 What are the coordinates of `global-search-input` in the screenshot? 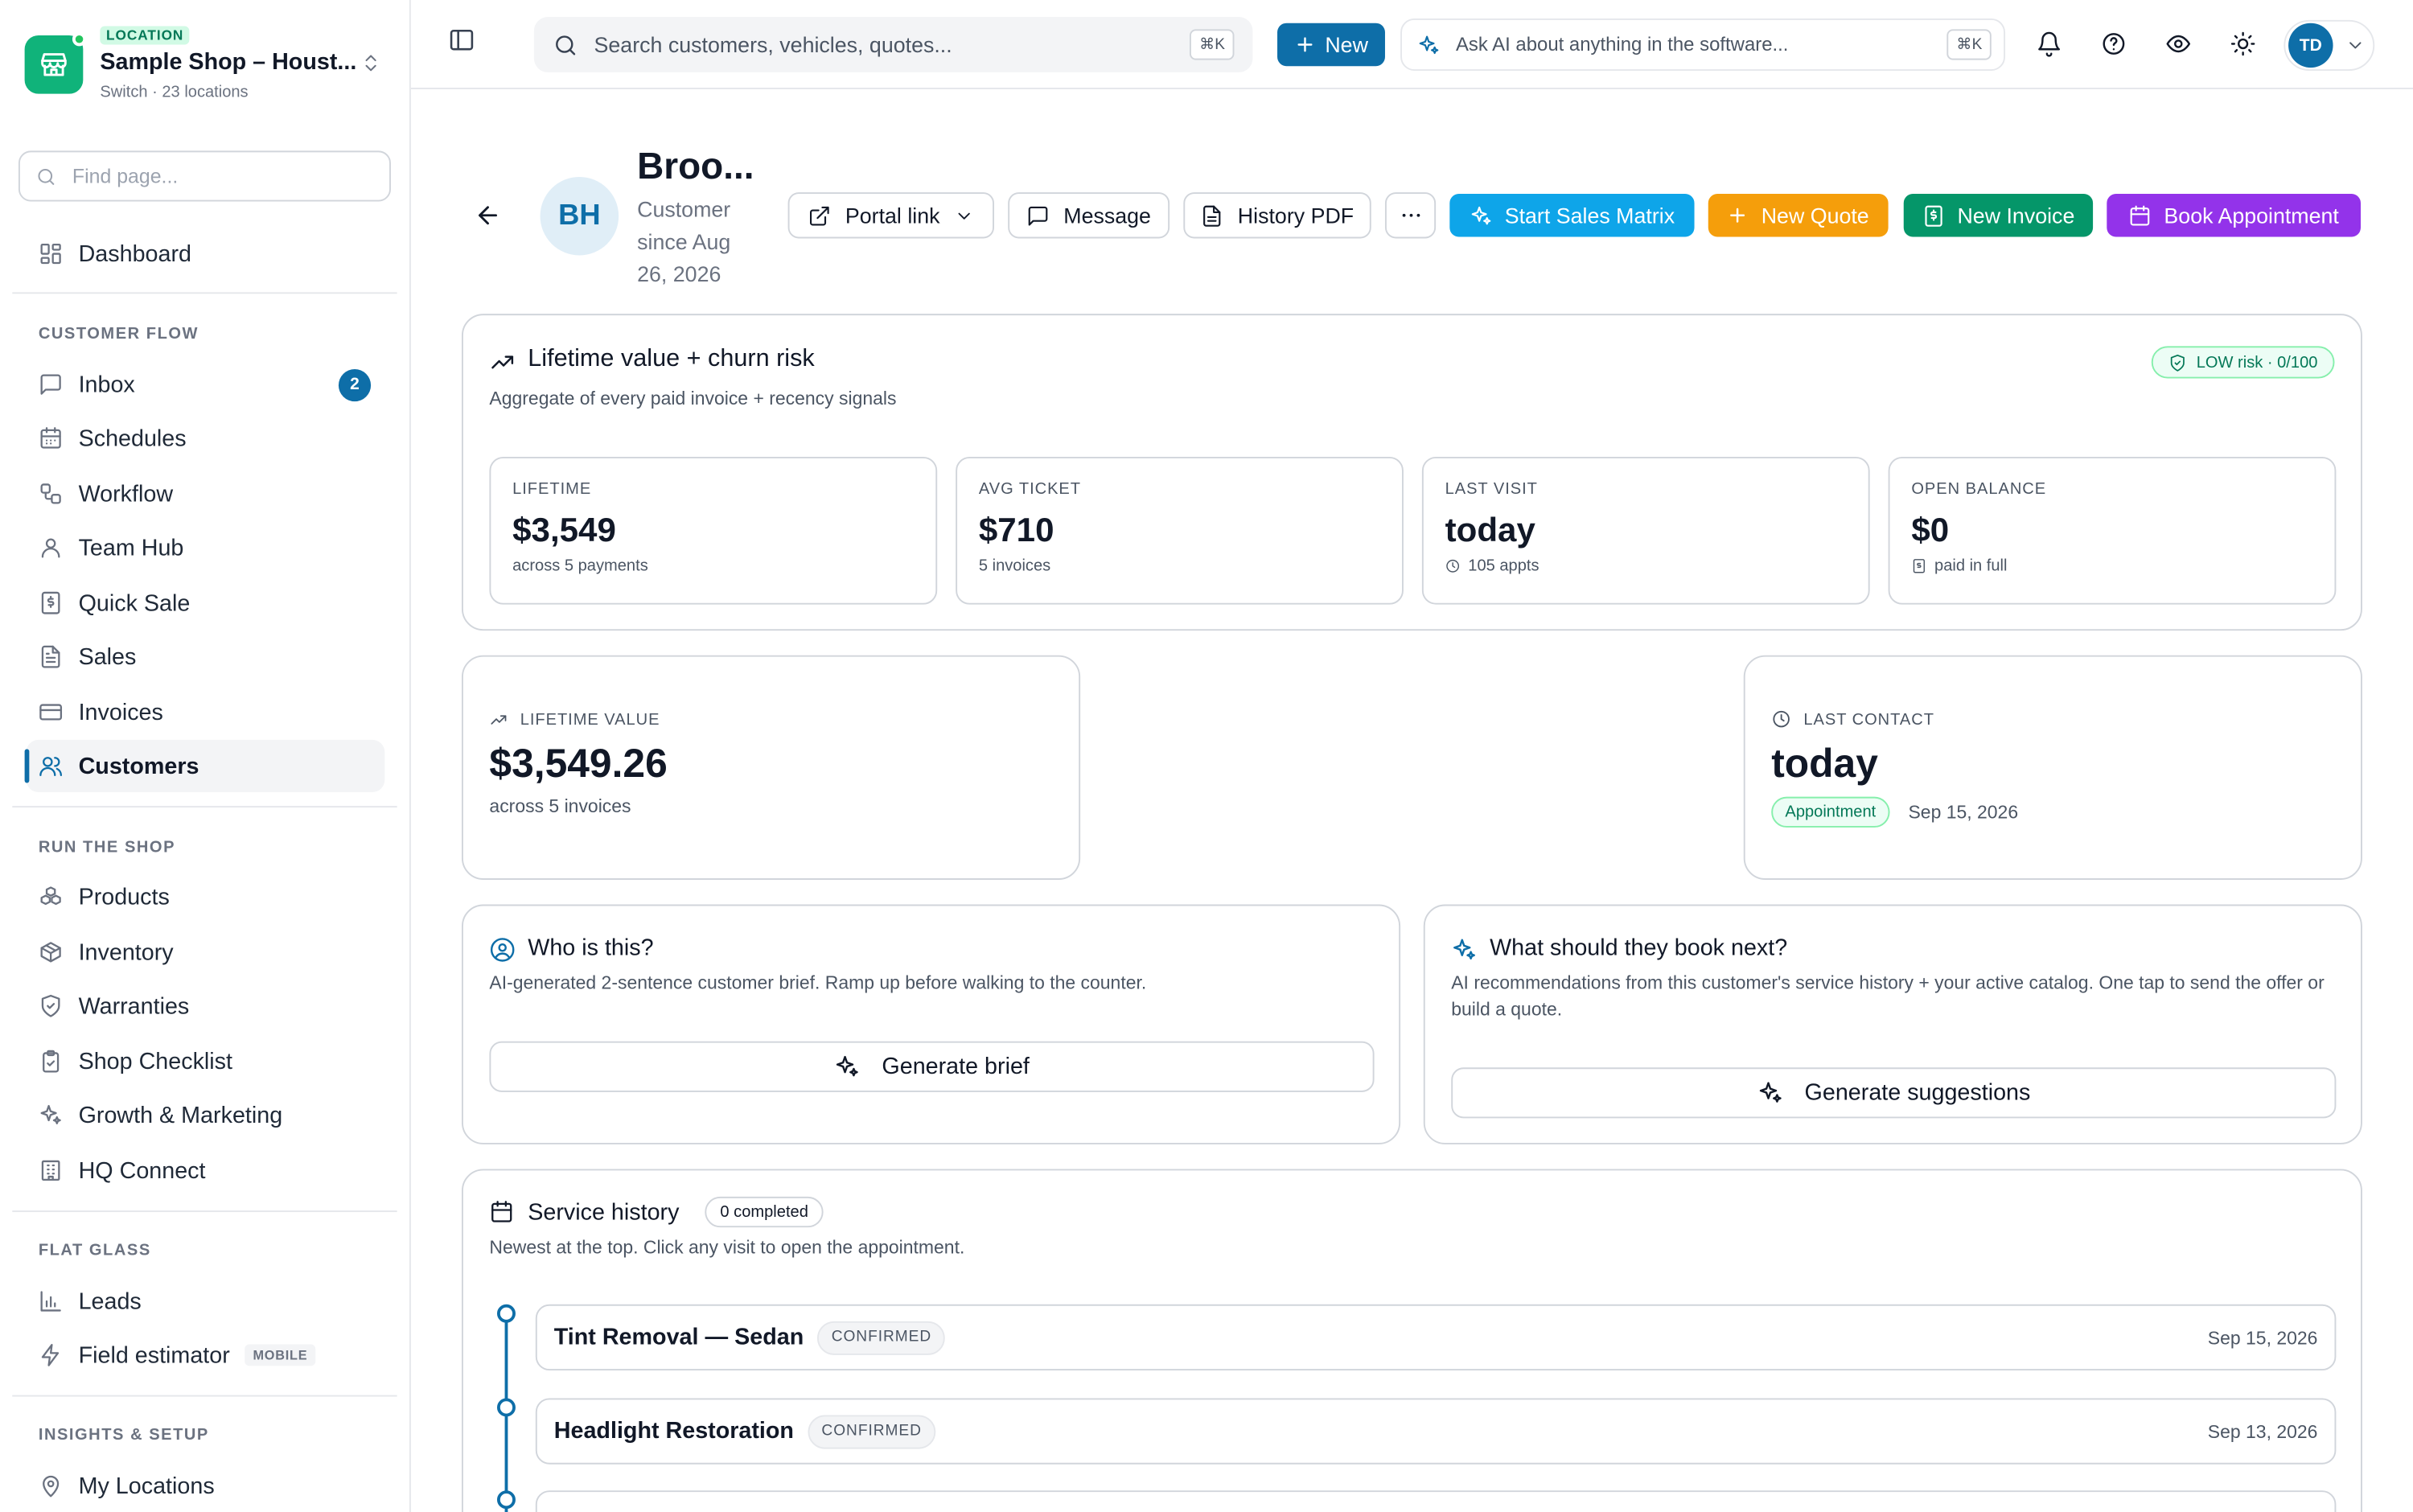 It's located at (887, 45).